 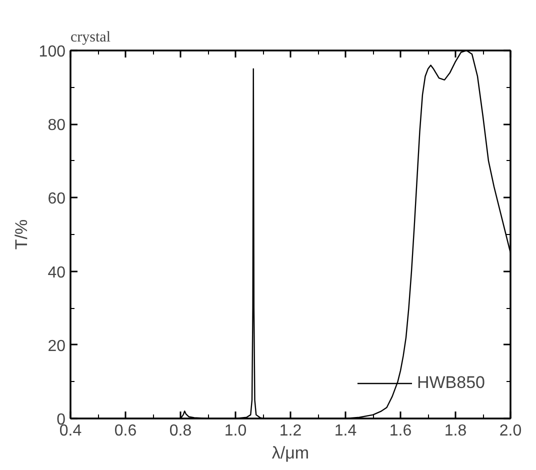 I want to click on x-axis-title: λ/μm, so click(x=291, y=453).